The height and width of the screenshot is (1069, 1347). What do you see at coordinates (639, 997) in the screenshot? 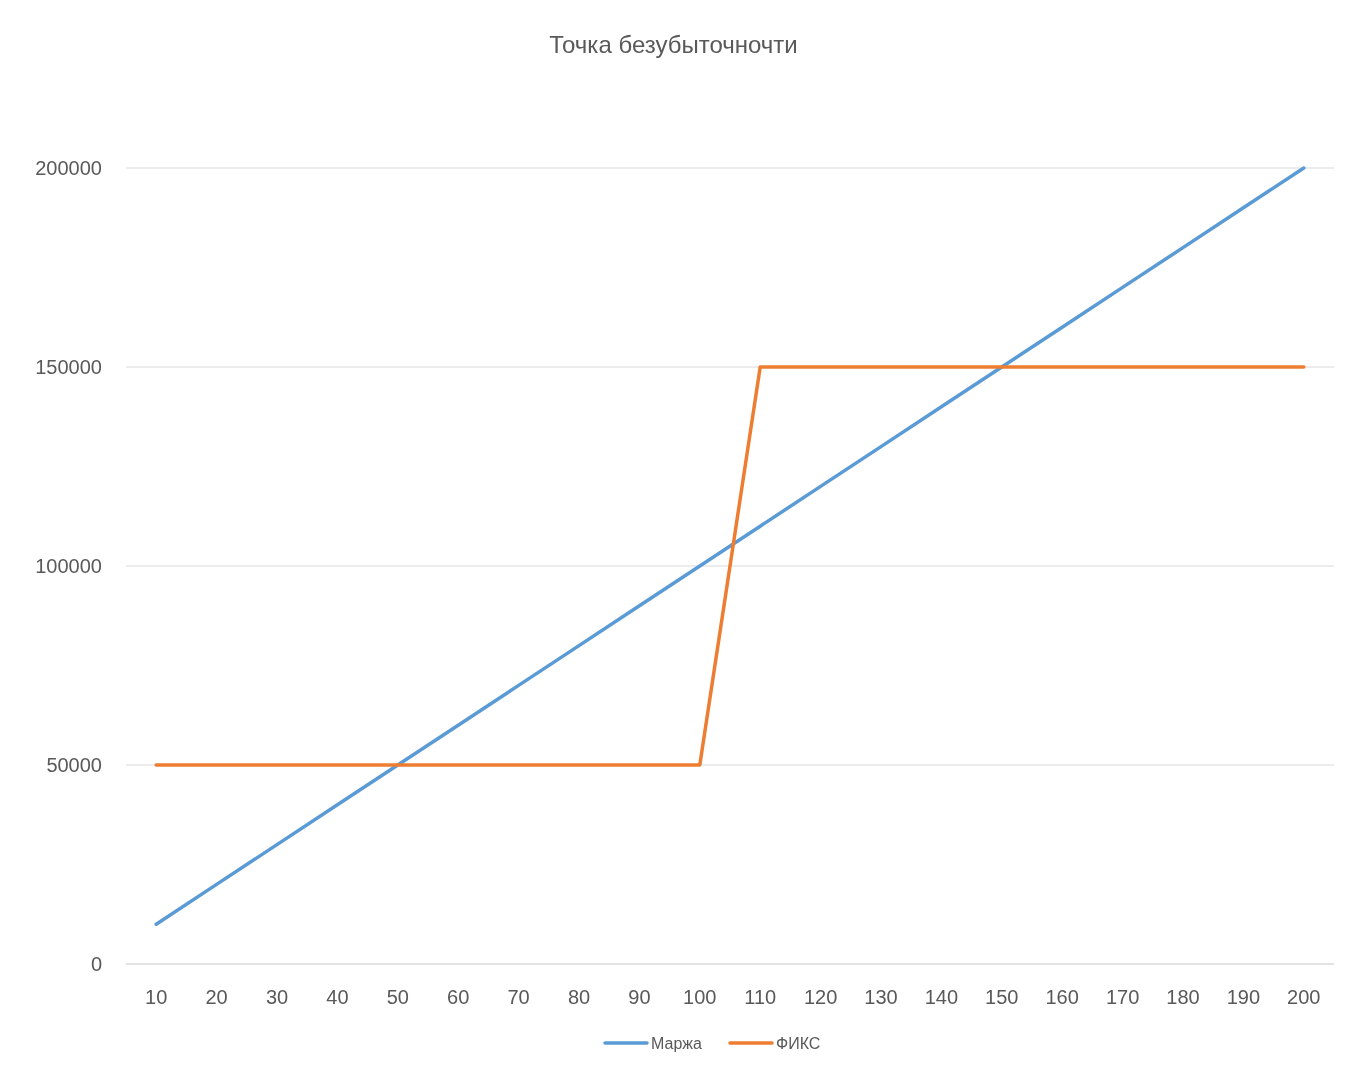
I see `x-tick-label: 90` at bounding box center [639, 997].